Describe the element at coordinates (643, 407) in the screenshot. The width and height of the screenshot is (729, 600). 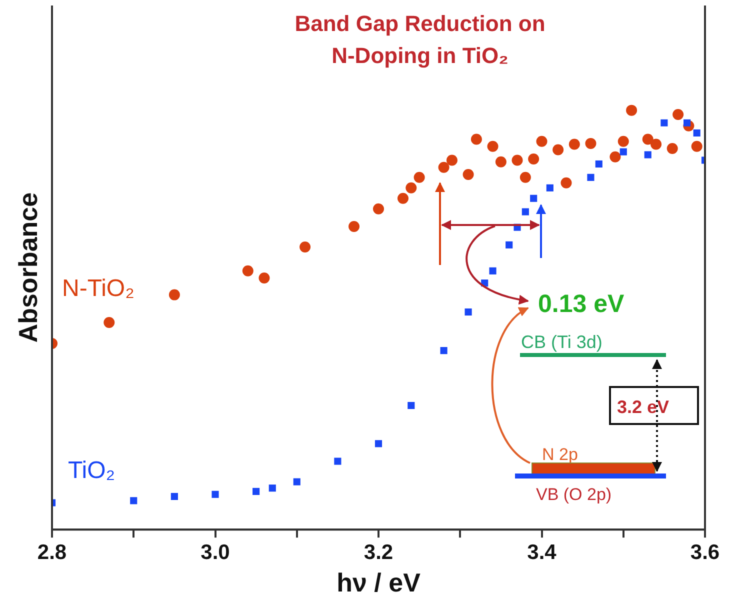
I see `annotation: 3.2 eV` at that location.